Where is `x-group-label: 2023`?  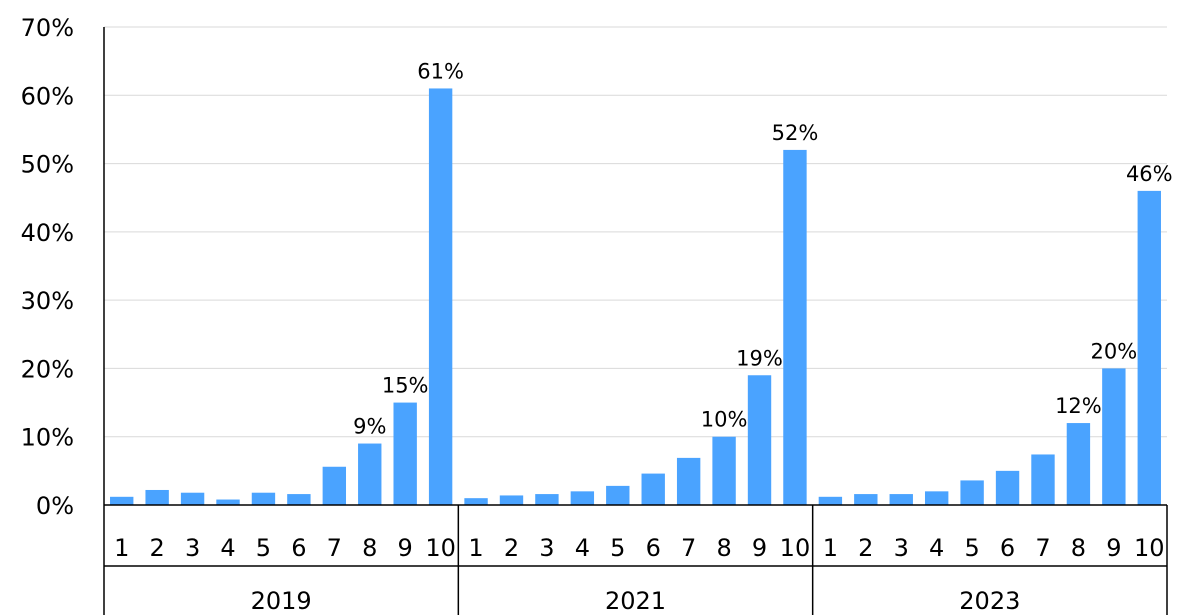 x-group-label: 2023 is located at coordinates (989, 601).